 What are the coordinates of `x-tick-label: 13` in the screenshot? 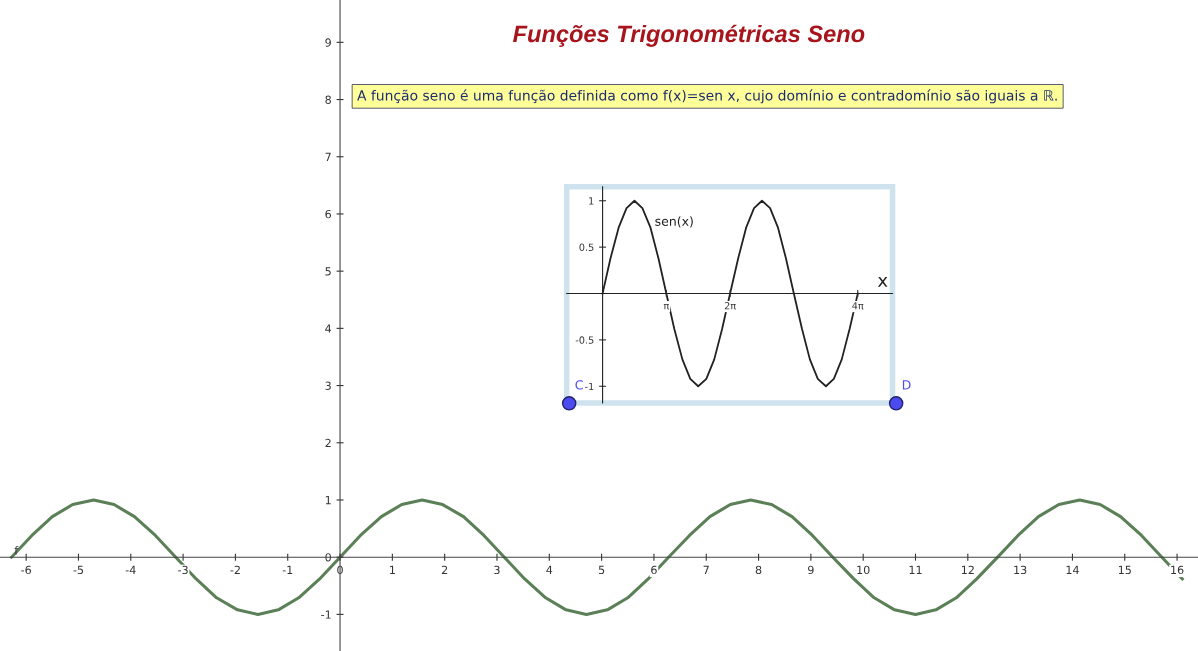 It's located at (1020, 570).